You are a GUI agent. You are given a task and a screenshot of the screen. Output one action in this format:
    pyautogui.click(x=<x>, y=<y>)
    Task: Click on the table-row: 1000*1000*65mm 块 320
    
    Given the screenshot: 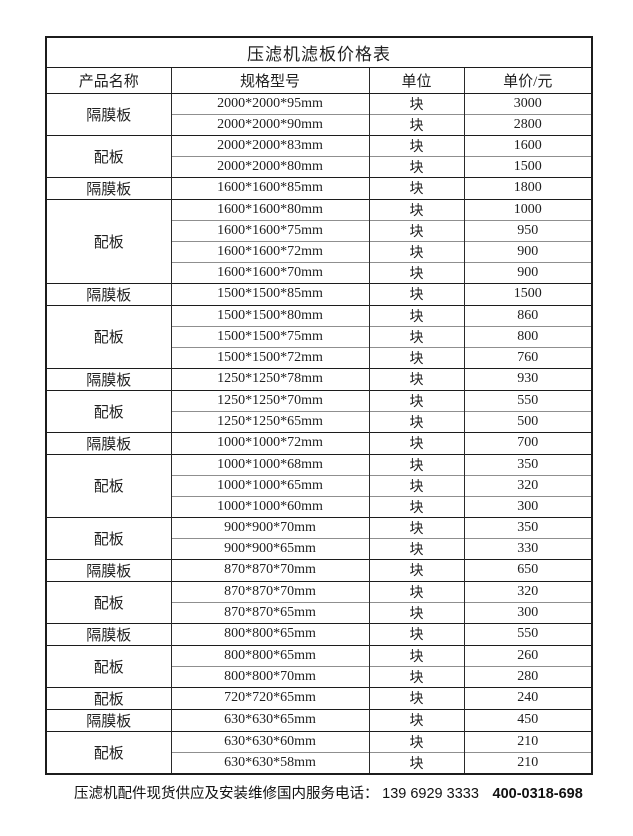 What is the action you would take?
    pyautogui.click(x=319, y=485)
    